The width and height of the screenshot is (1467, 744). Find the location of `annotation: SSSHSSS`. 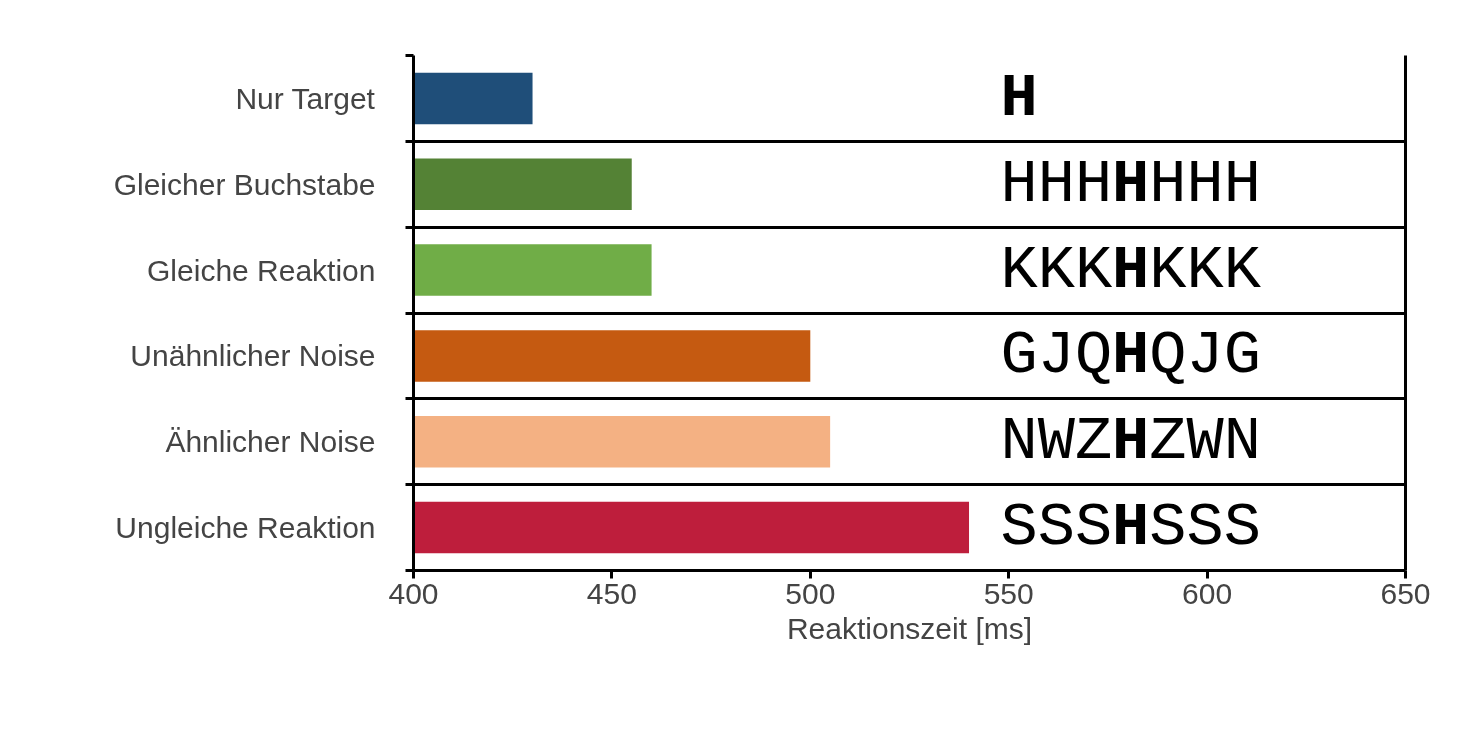

annotation: SSSHSSS is located at coordinates (1130, 528).